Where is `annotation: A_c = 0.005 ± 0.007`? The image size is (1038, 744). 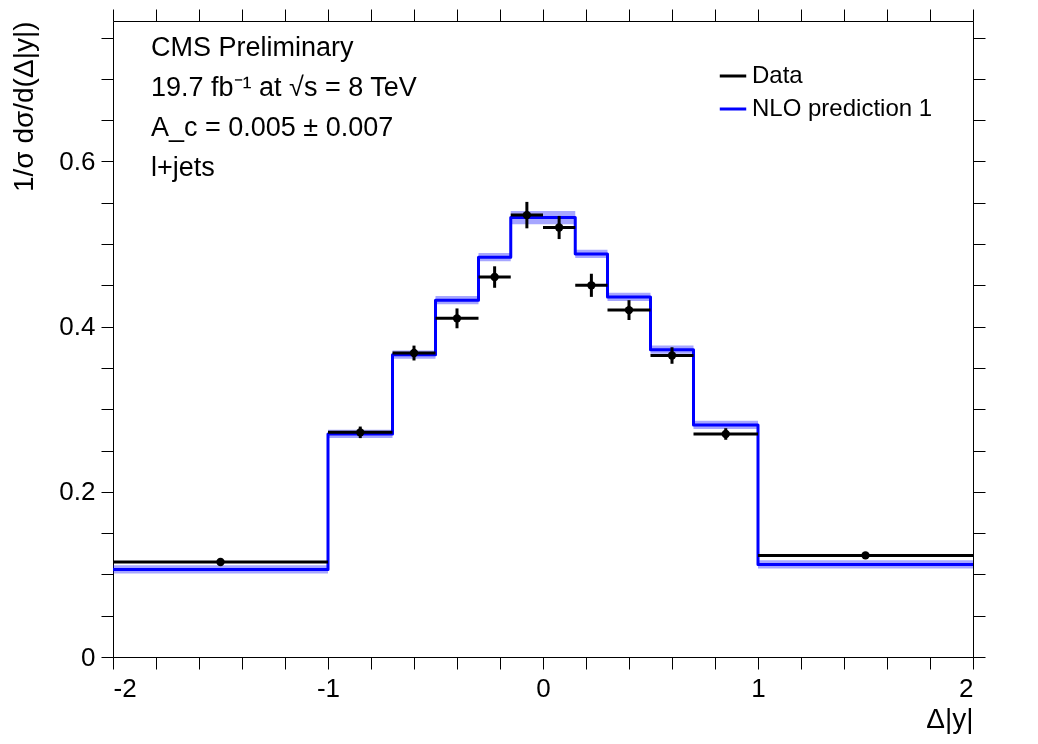 annotation: A_c = 0.005 ± 0.007 is located at coordinates (272, 127).